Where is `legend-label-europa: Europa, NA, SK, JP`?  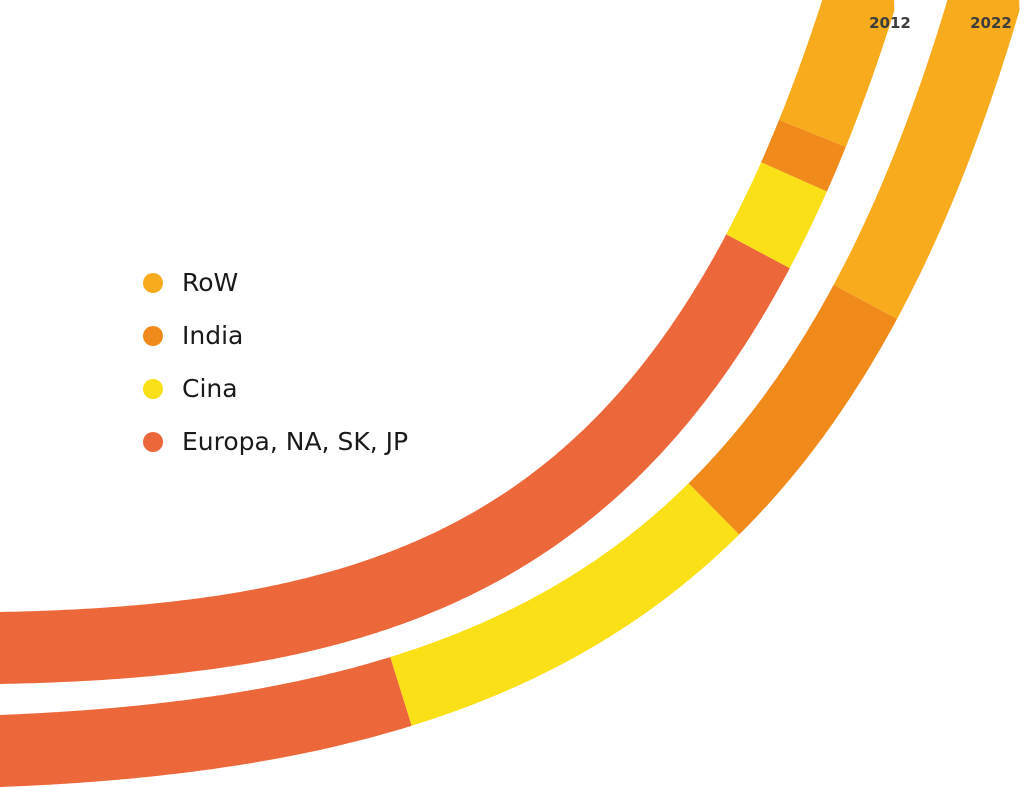 legend-label-europa: Europa, NA, SK, JP is located at coordinates (295, 441).